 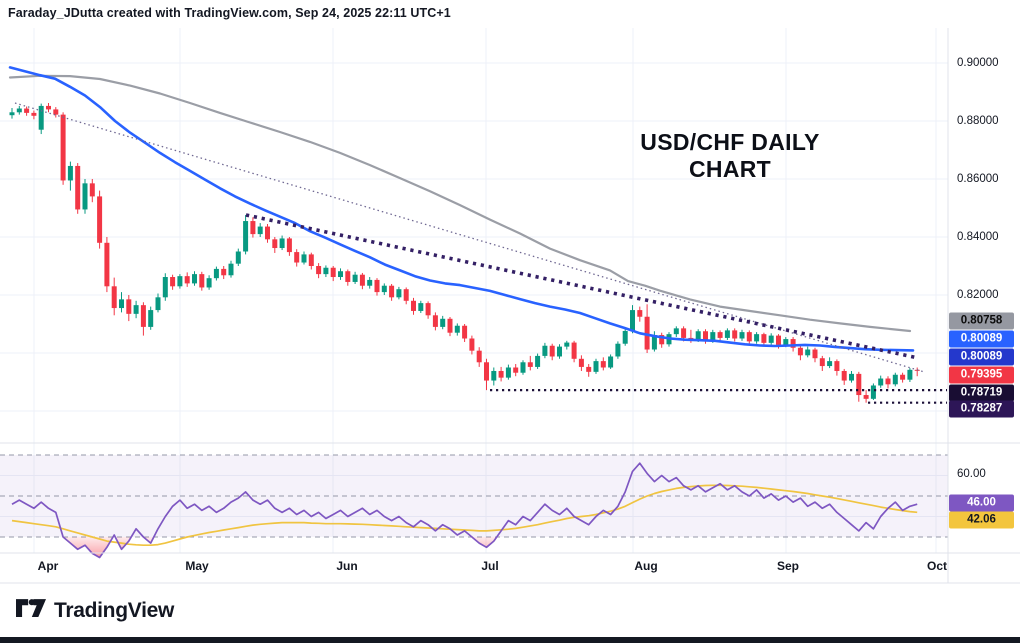 What do you see at coordinates (981, 520) in the screenshot?
I see `rsi-ma-value-label: 42.06` at bounding box center [981, 520].